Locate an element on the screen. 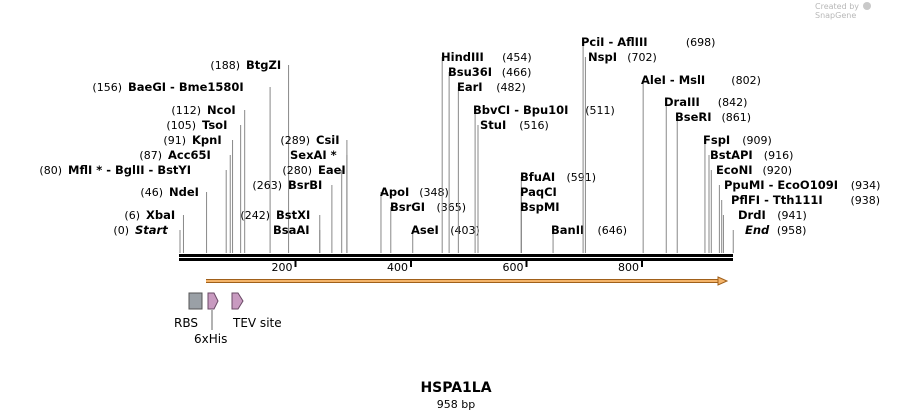  enzyme-position-alei-msli-30: (802) is located at coordinates (746, 80).